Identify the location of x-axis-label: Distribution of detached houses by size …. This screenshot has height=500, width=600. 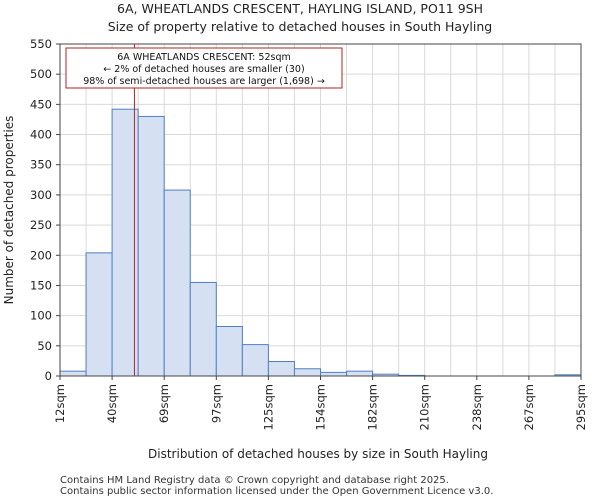
(318, 454).